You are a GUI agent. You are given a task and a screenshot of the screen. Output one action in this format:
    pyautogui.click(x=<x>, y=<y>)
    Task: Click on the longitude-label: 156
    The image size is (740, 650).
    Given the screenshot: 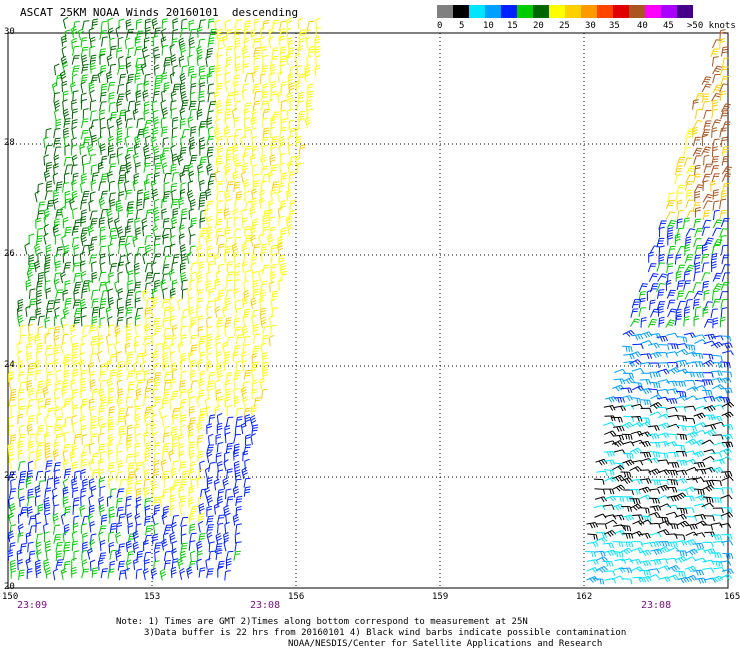 What is the action you would take?
    pyautogui.click(x=296, y=597)
    